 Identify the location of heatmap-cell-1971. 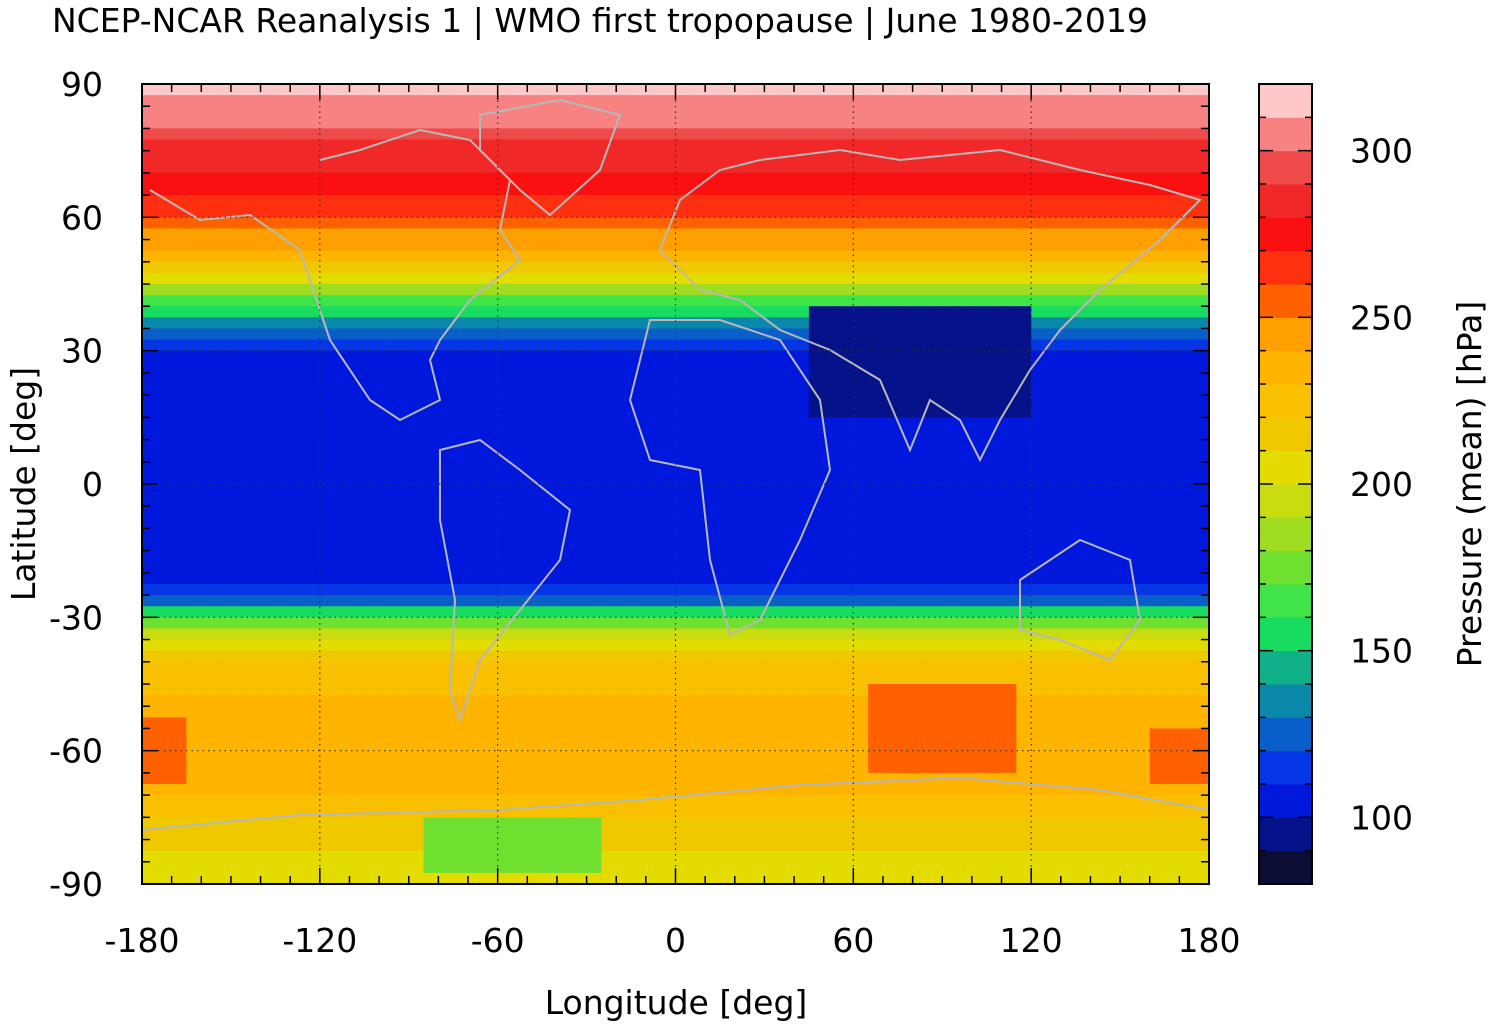
(550, 390).